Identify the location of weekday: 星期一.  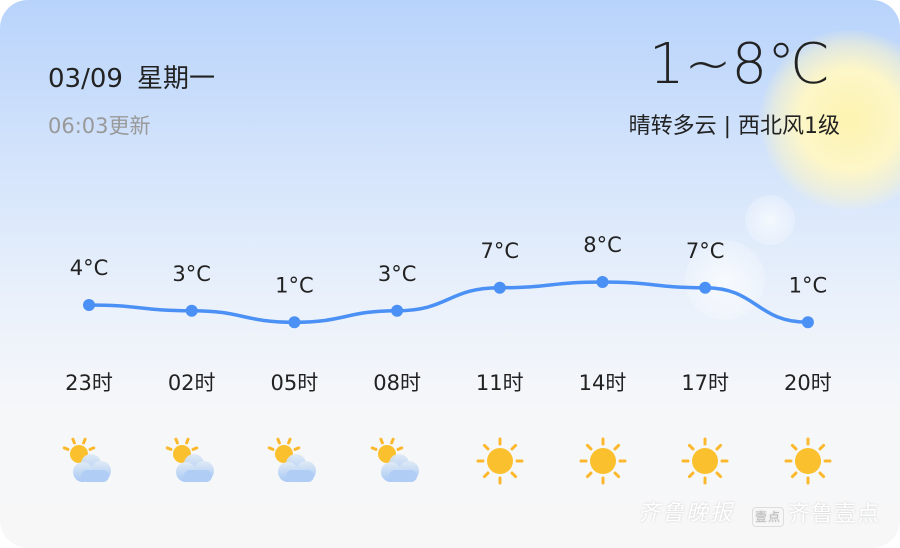
(175, 79).